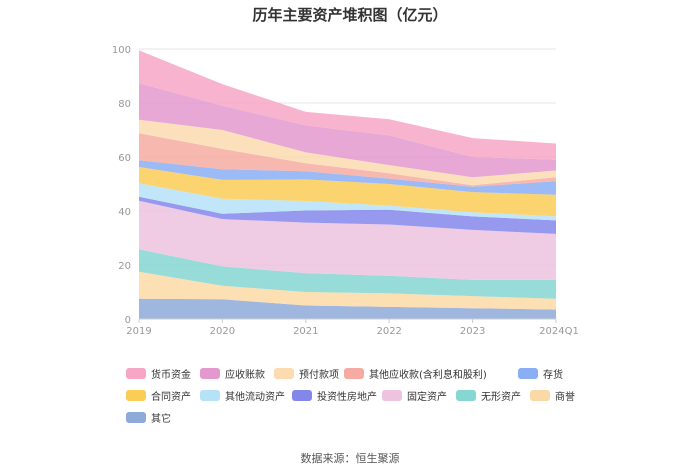 Image resolution: width=700 pixels, height=473 pixels. I want to click on x-tick-label: 2024Q1, so click(559, 331).